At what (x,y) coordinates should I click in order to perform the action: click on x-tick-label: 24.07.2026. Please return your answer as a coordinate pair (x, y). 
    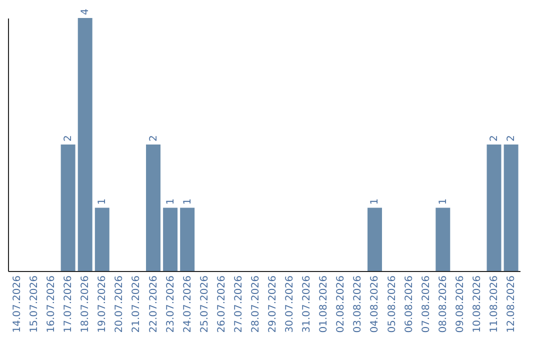
    Looking at the image, I should click on (188, 304).